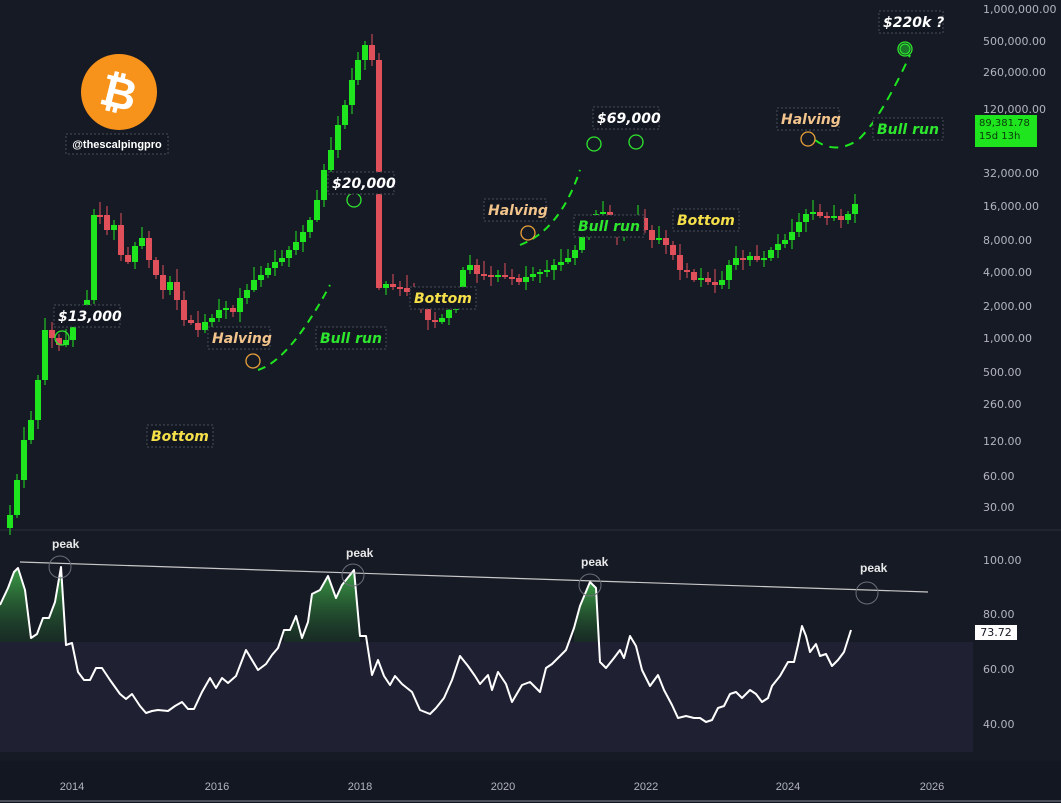 Image resolution: width=1061 pixels, height=803 pixels. Describe the element at coordinates (932, 787) in the screenshot. I see `time-axis-label: 2026` at that location.